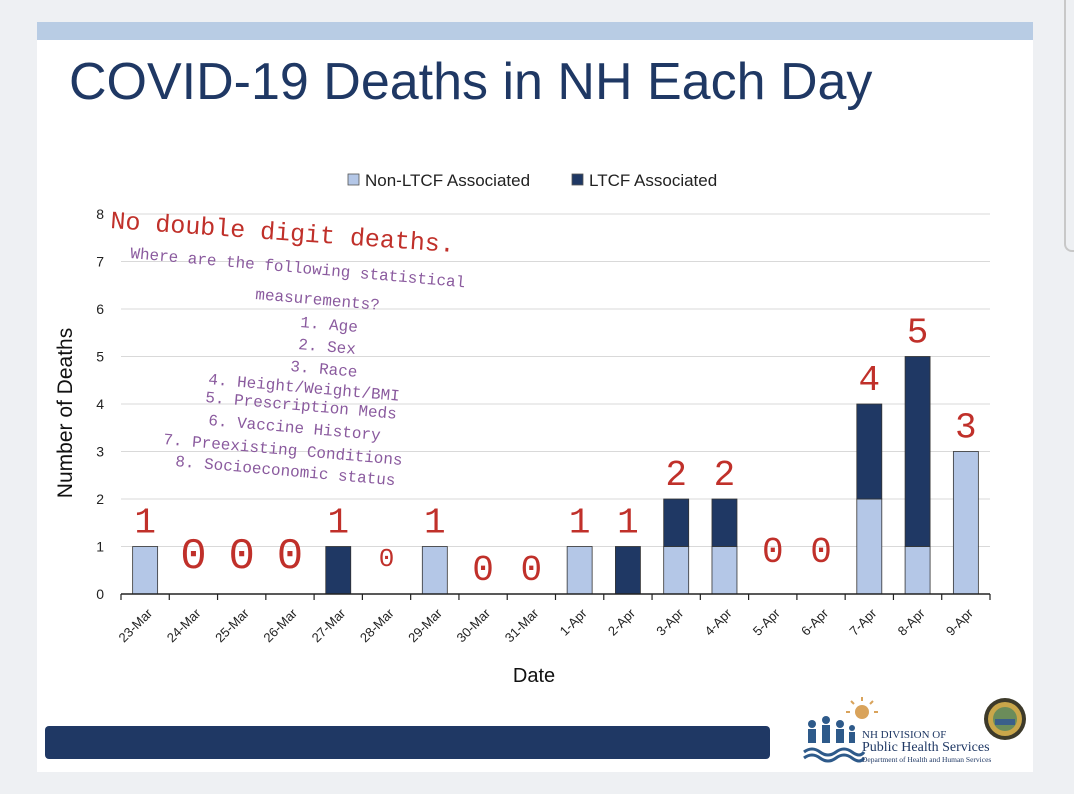  Describe the element at coordinates (65, 413) in the screenshot. I see `y-axis-title: Number of Deaths` at that location.